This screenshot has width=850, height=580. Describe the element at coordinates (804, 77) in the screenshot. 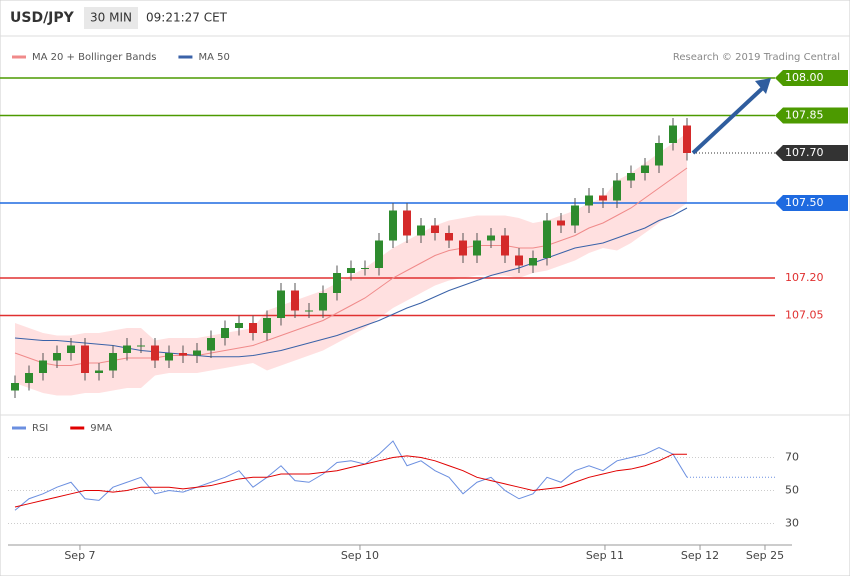

I see `level-label: 108.00` at that location.